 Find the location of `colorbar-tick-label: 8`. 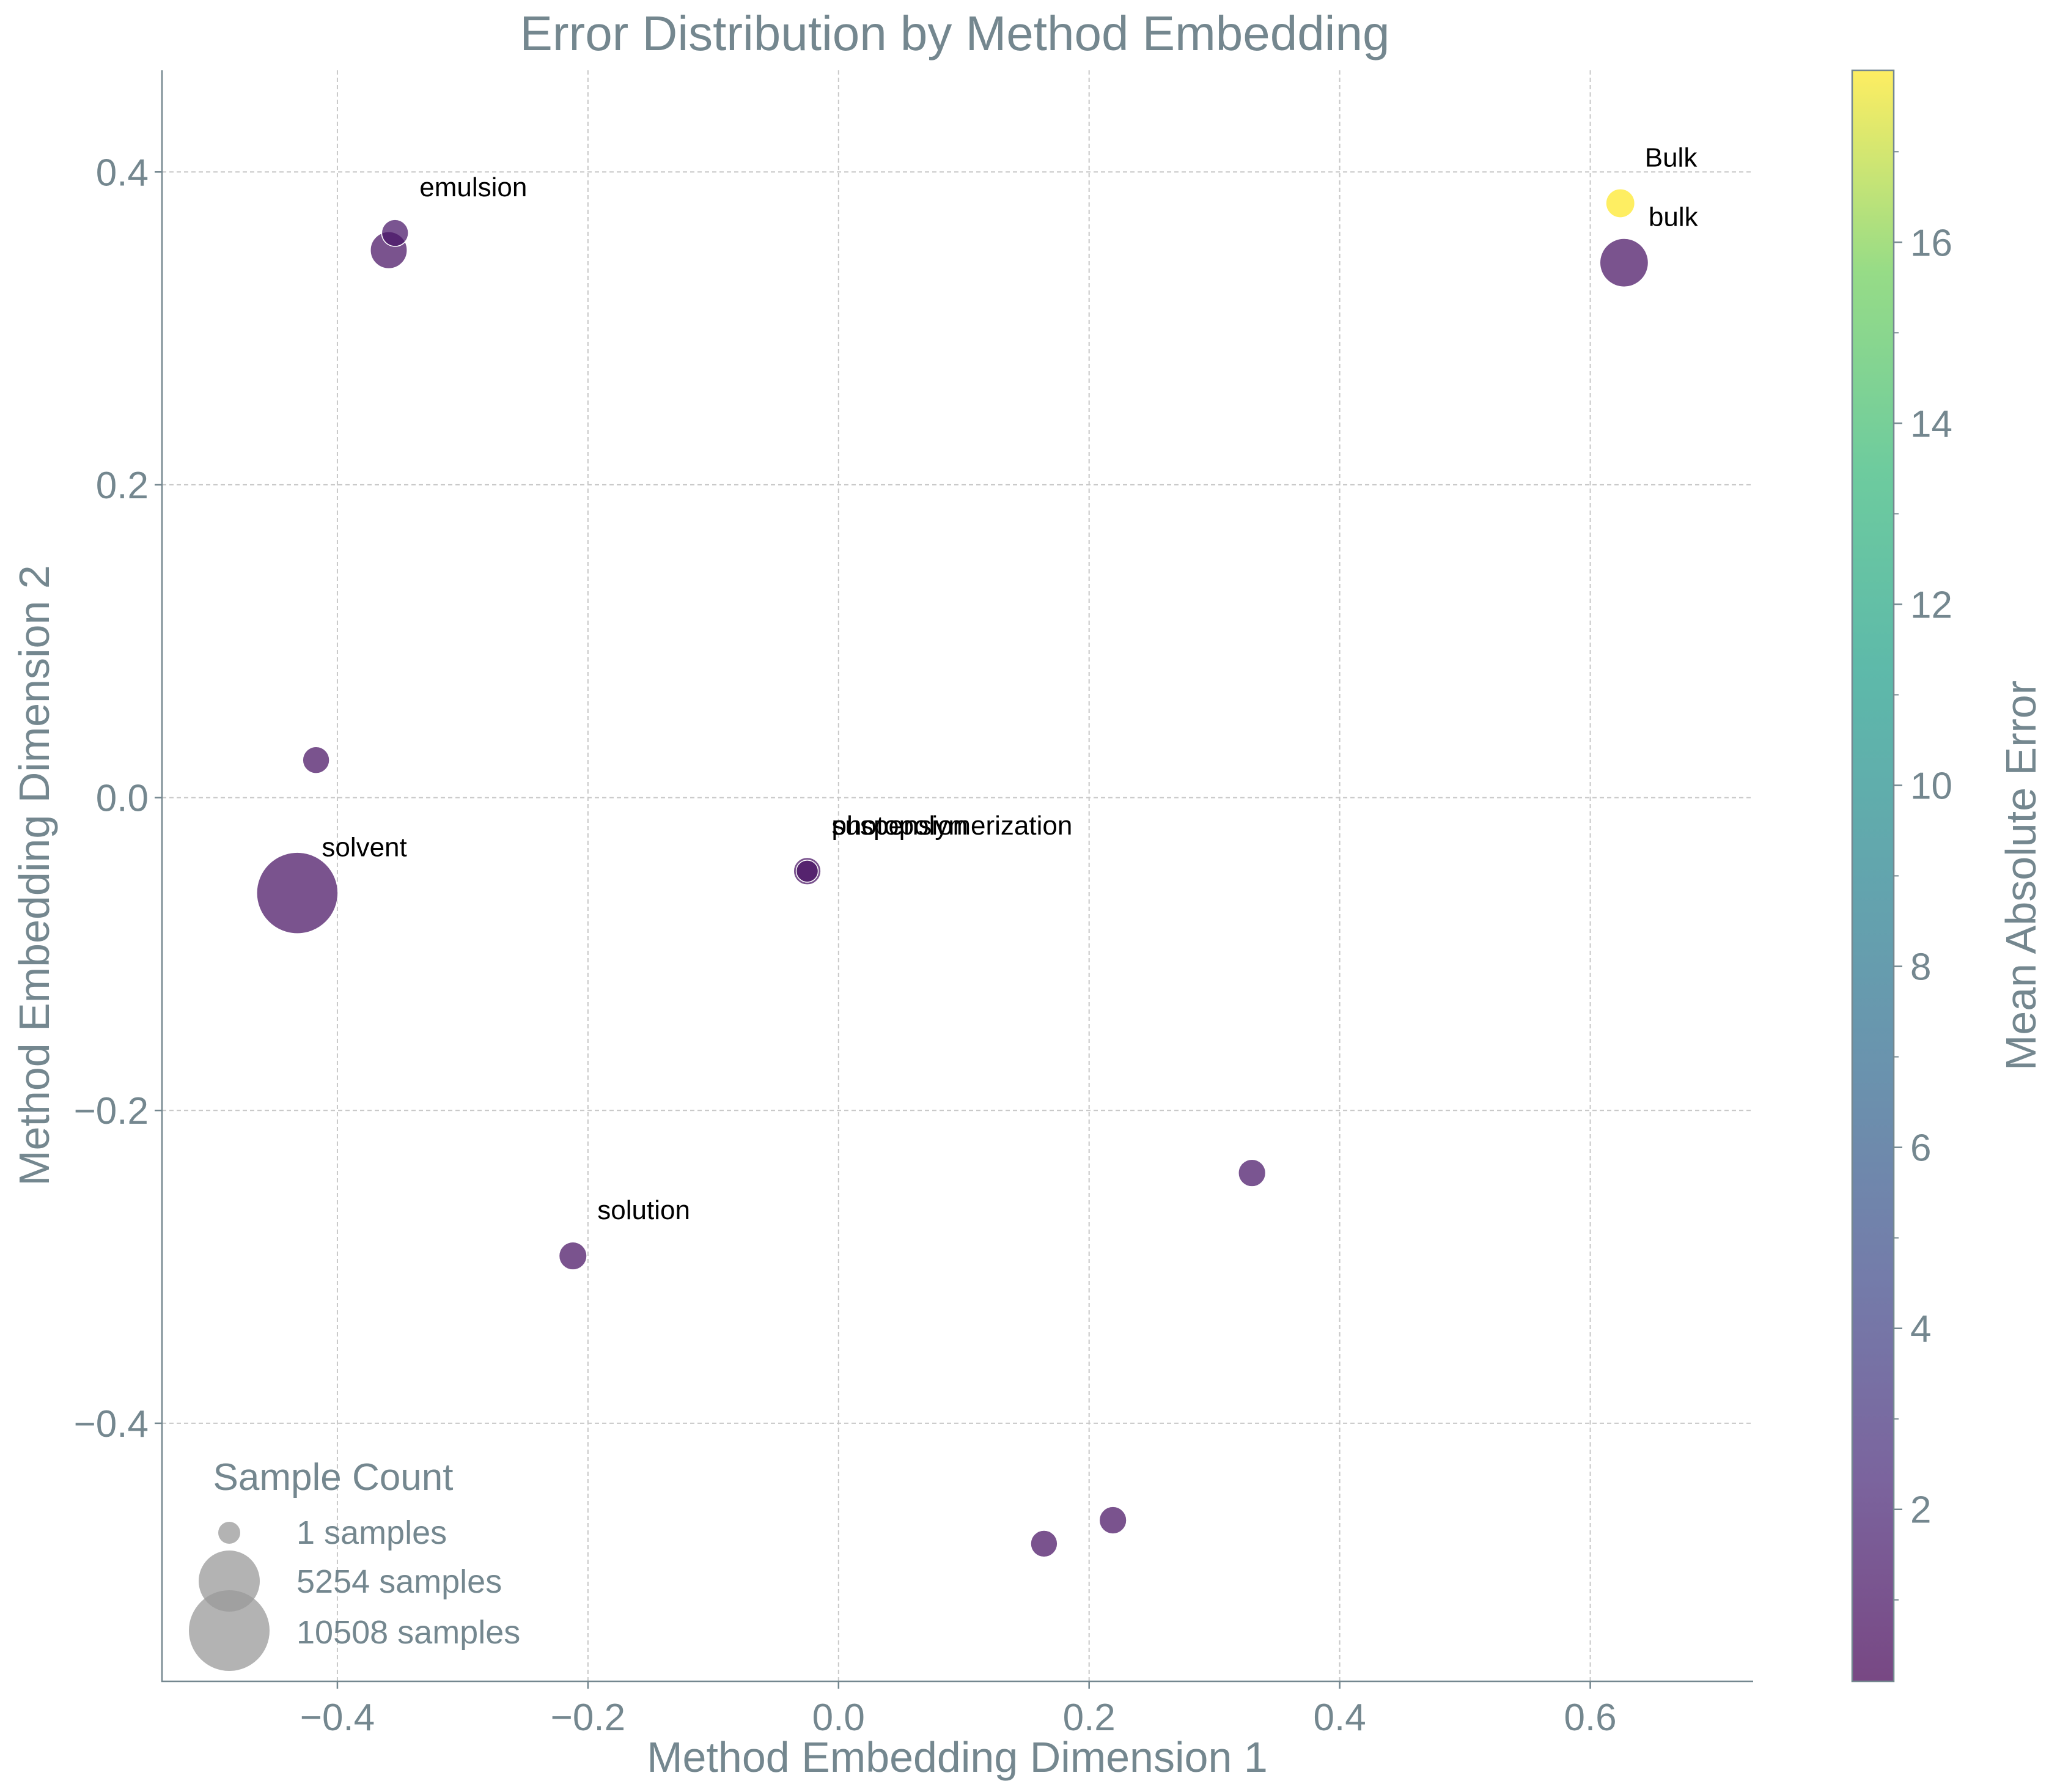

colorbar-tick-label: 8 is located at coordinates (1920, 967).